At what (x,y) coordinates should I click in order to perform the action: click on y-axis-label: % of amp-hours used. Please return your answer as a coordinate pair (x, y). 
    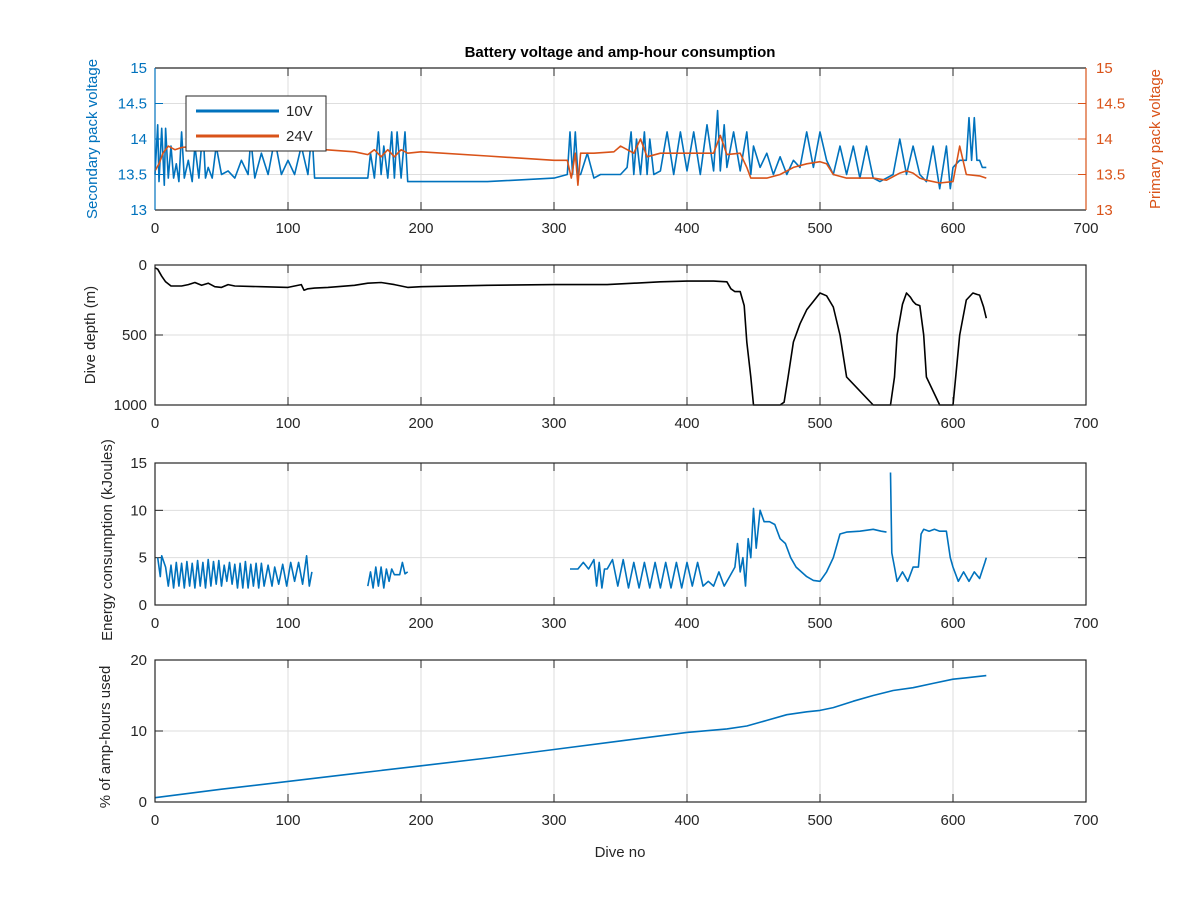
    Looking at the image, I should click on (105, 737).